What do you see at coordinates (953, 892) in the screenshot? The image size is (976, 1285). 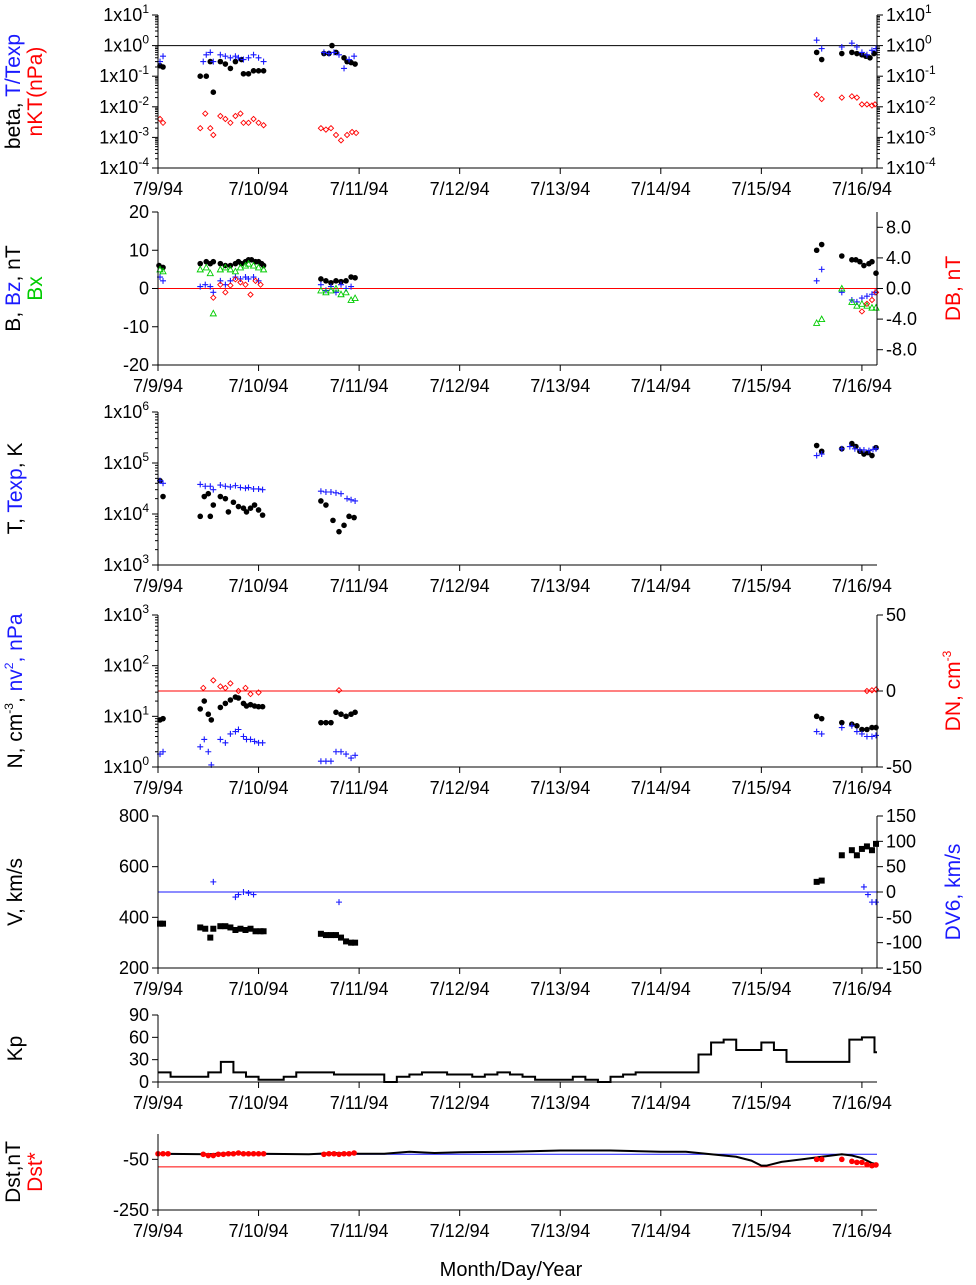 I see `y-axis-label-right: DV6, km/s` at bounding box center [953, 892].